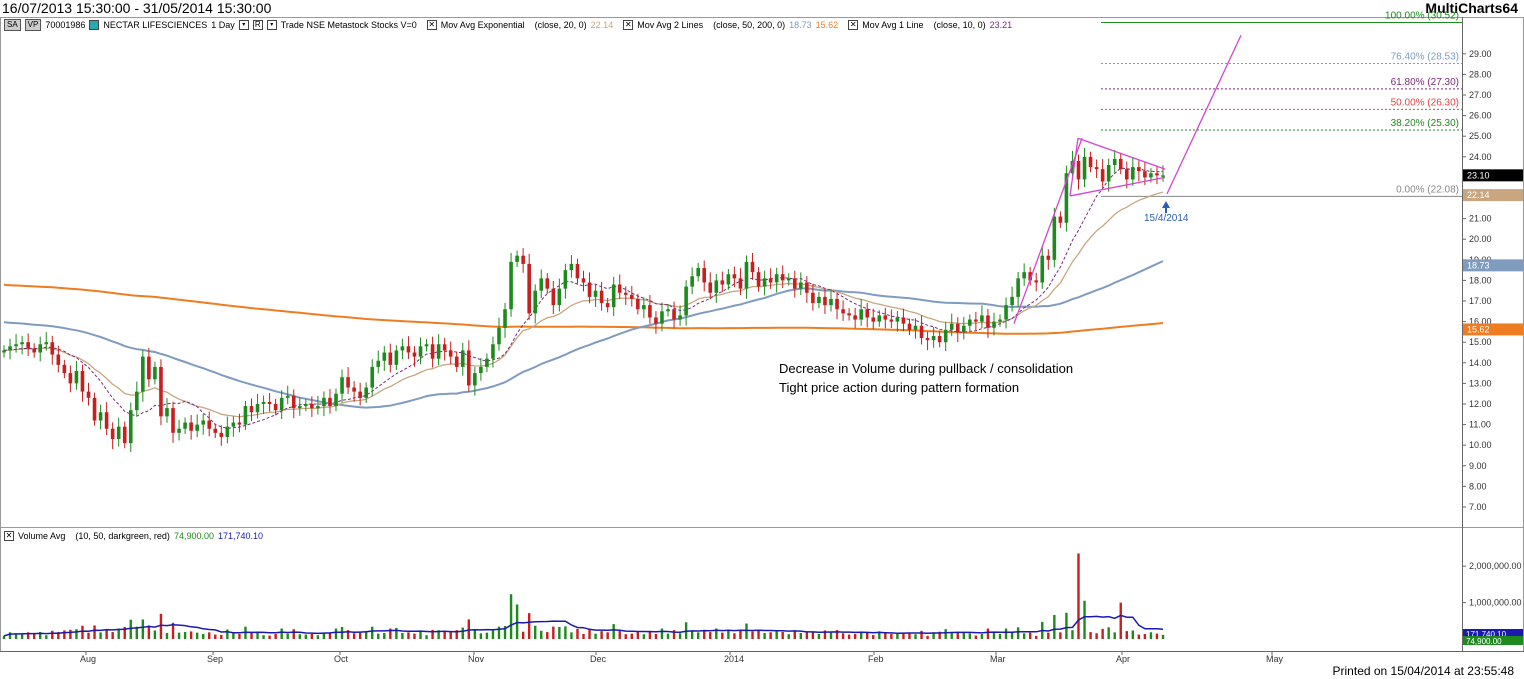 The height and width of the screenshot is (679, 1524). What do you see at coordinates (1166, 207) in the screenshot?
I see `up-arrow-icon` at bounding box center [1166, 207].